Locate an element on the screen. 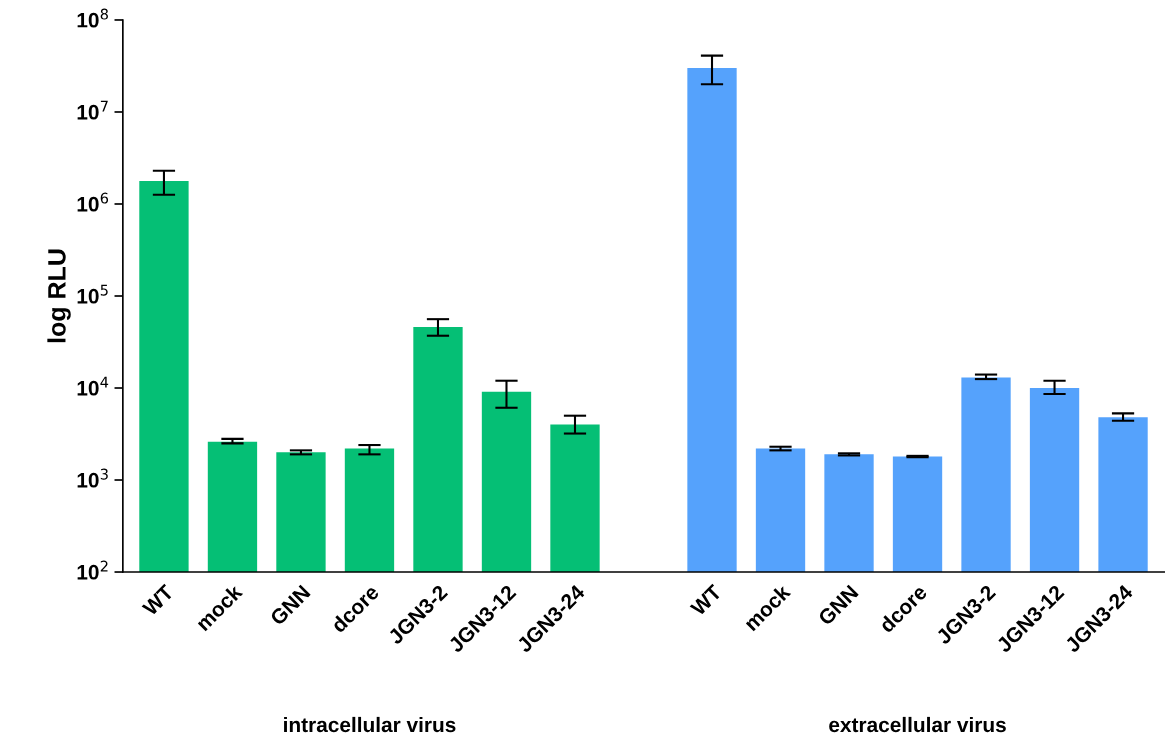 This screenshot has width=1170, height=740. y-axis-title: log RLU is located at coordinates (59, 296).